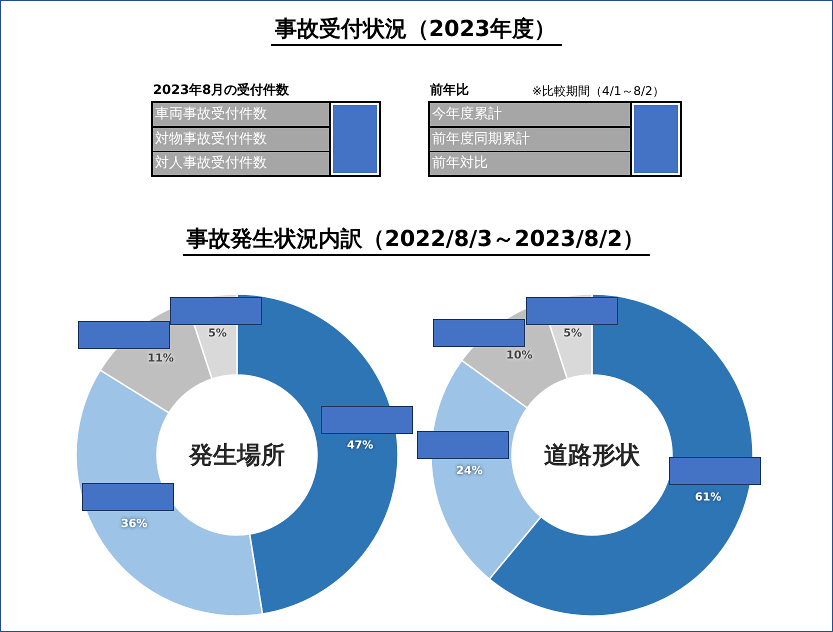  What do you see at coordinates (416, 31) in the screenshot?
I see `text: 事故受付状況（2023年度）` at bounding box center [416, 31].